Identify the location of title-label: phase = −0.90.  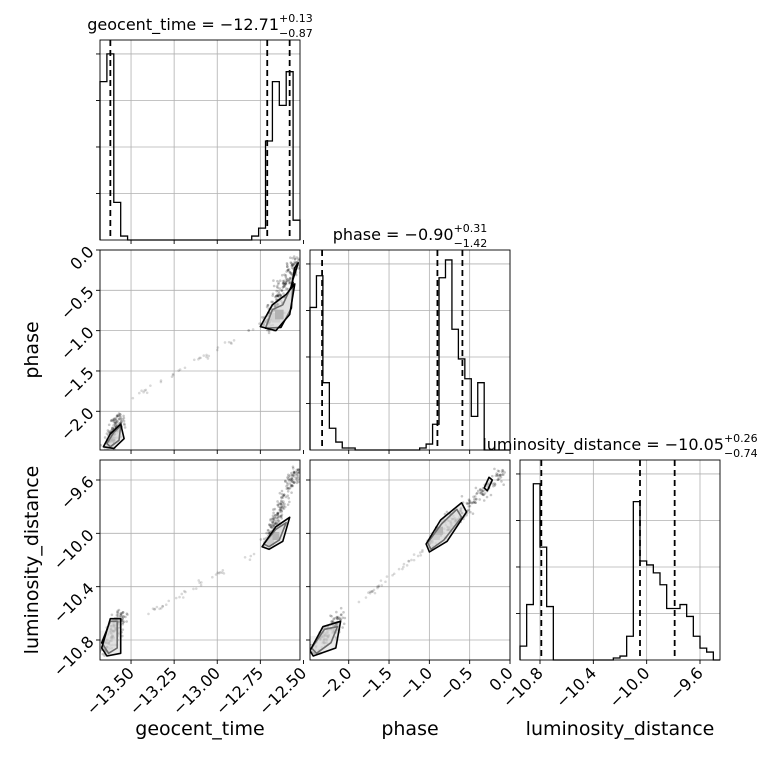
(393, 234).